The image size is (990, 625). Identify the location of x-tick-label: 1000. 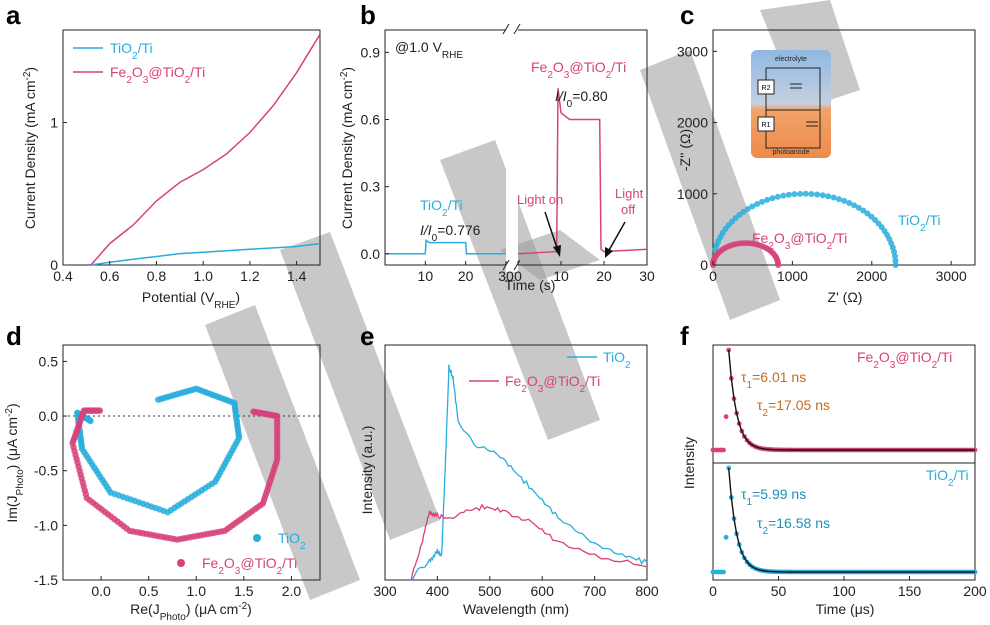
(792, 276).